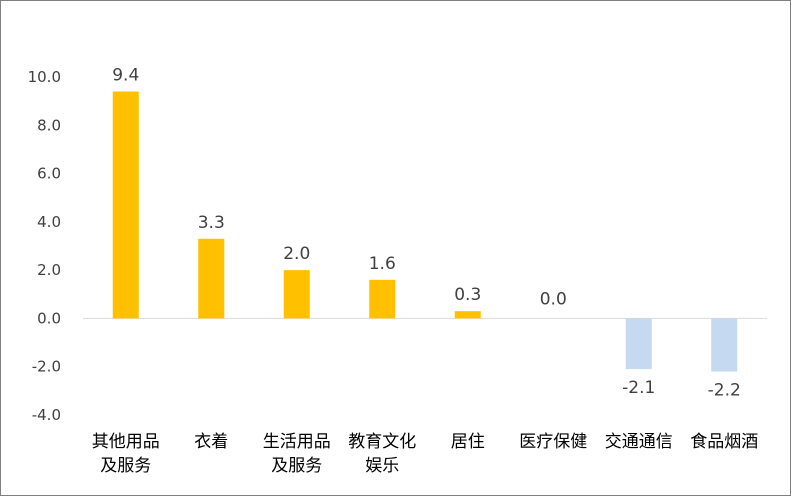  What do you see at coordinates (724, 442) in the screenshot?
I see `category-label: 食品烟酒` at bounding box center [724, 442].